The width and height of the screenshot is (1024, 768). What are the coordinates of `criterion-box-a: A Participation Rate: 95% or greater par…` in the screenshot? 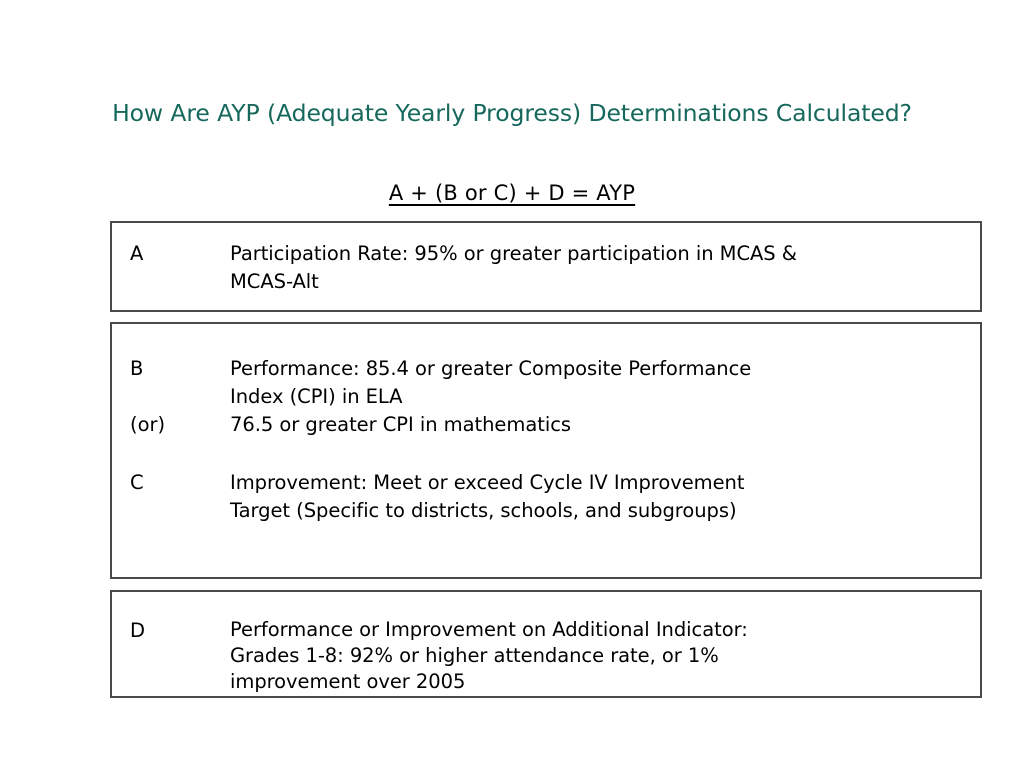 It's located at (546, 266).